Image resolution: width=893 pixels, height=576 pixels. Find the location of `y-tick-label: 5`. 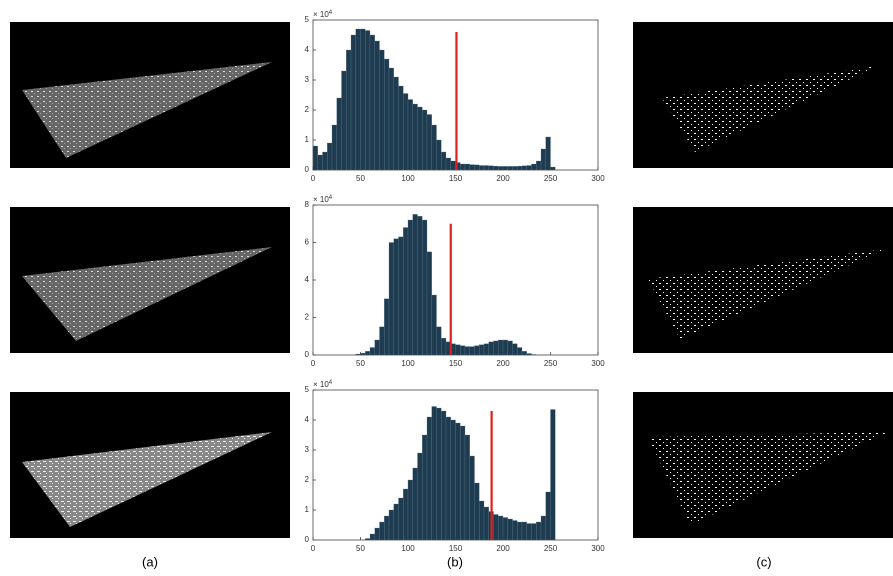

y-tick-label: 5 is located at coordinates (307, 389).